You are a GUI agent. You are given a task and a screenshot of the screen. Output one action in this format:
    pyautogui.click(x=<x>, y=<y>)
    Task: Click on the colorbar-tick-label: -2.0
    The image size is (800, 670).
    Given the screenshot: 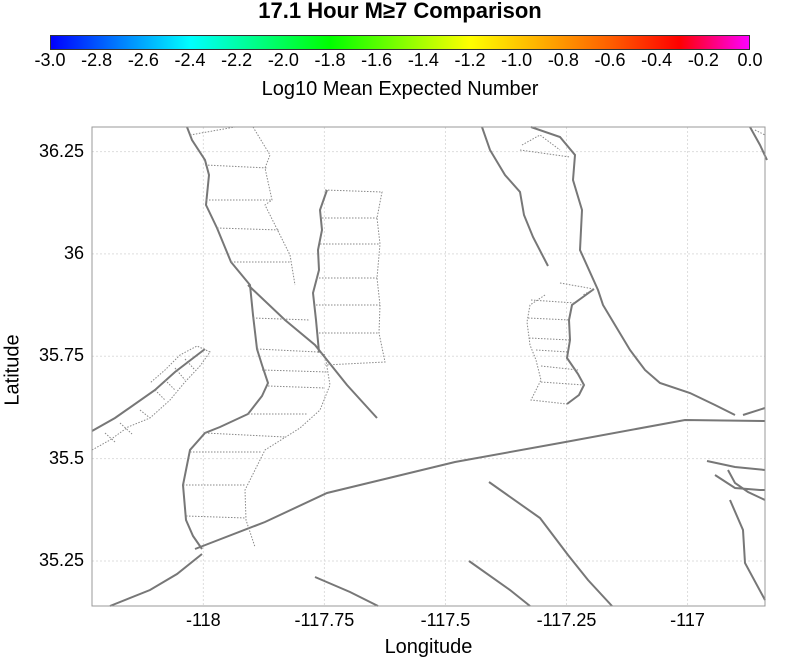 What is the action you would take?
    pyautogui.click(x=283, y=60)
    